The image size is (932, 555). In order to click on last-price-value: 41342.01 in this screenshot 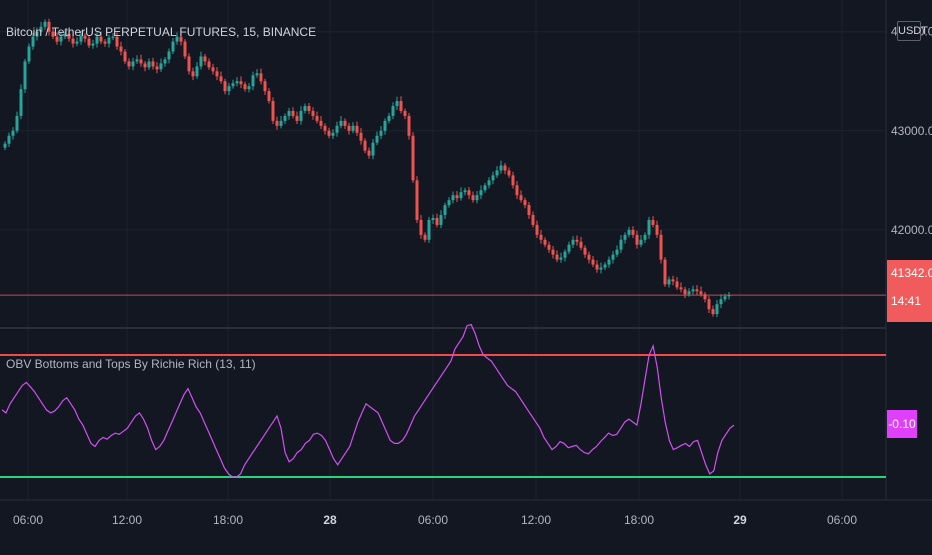, I will do `click(911, 273)`.